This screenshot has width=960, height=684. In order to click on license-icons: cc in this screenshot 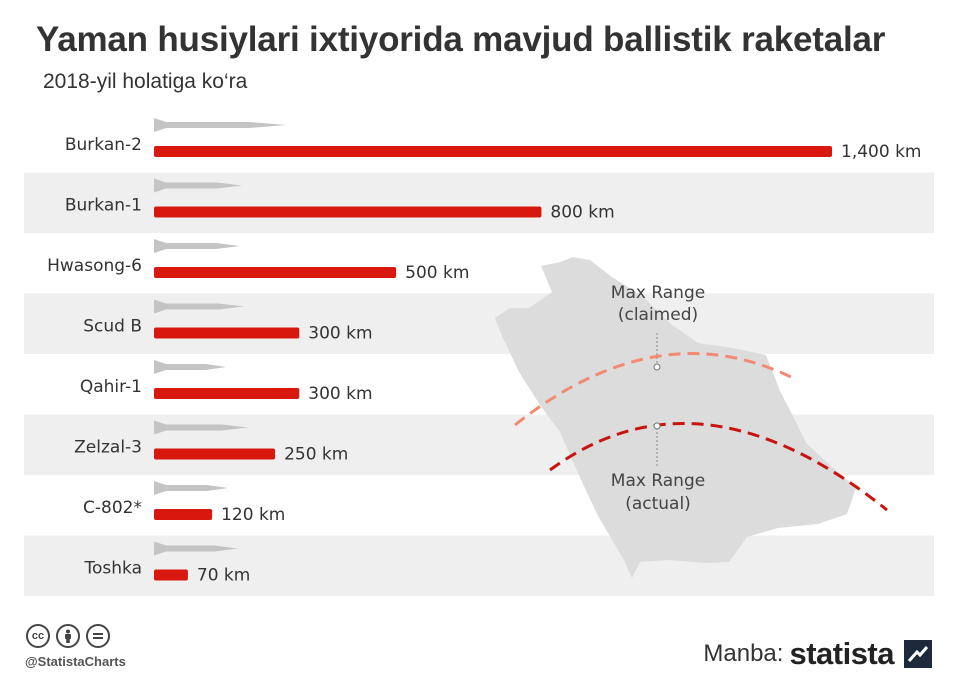, I will do `click(68, 636)`.